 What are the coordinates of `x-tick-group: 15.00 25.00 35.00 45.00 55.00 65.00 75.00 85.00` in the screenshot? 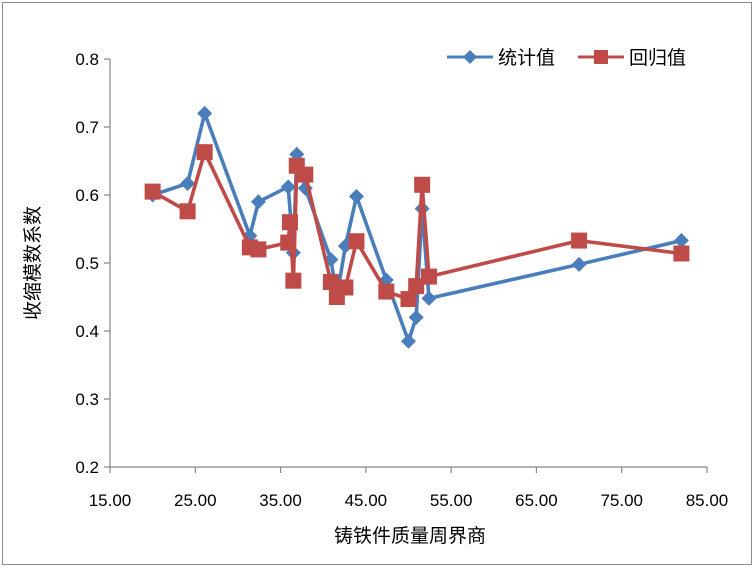 It's located at (409, 488).